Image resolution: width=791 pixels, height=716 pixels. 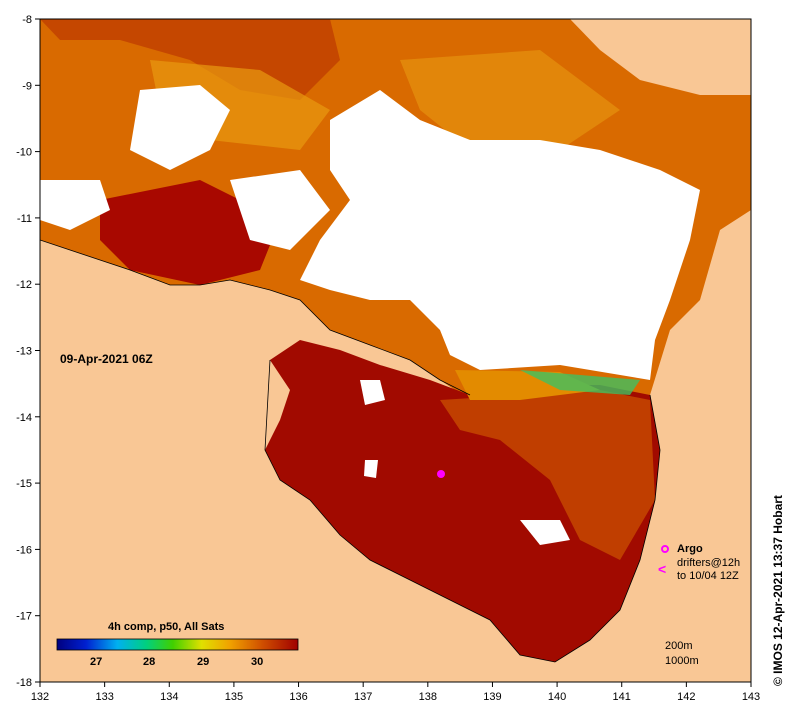 What do you see at coordinates (24, 352) in the screenshot?
I see `y-tick-label: -13` at bounding box center [24, 352].